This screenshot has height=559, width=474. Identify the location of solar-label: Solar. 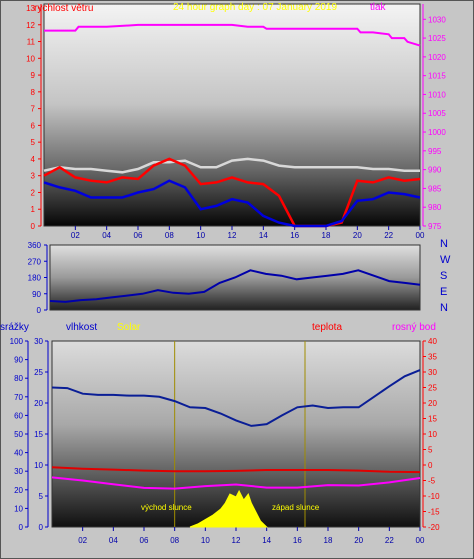
(129, 327).